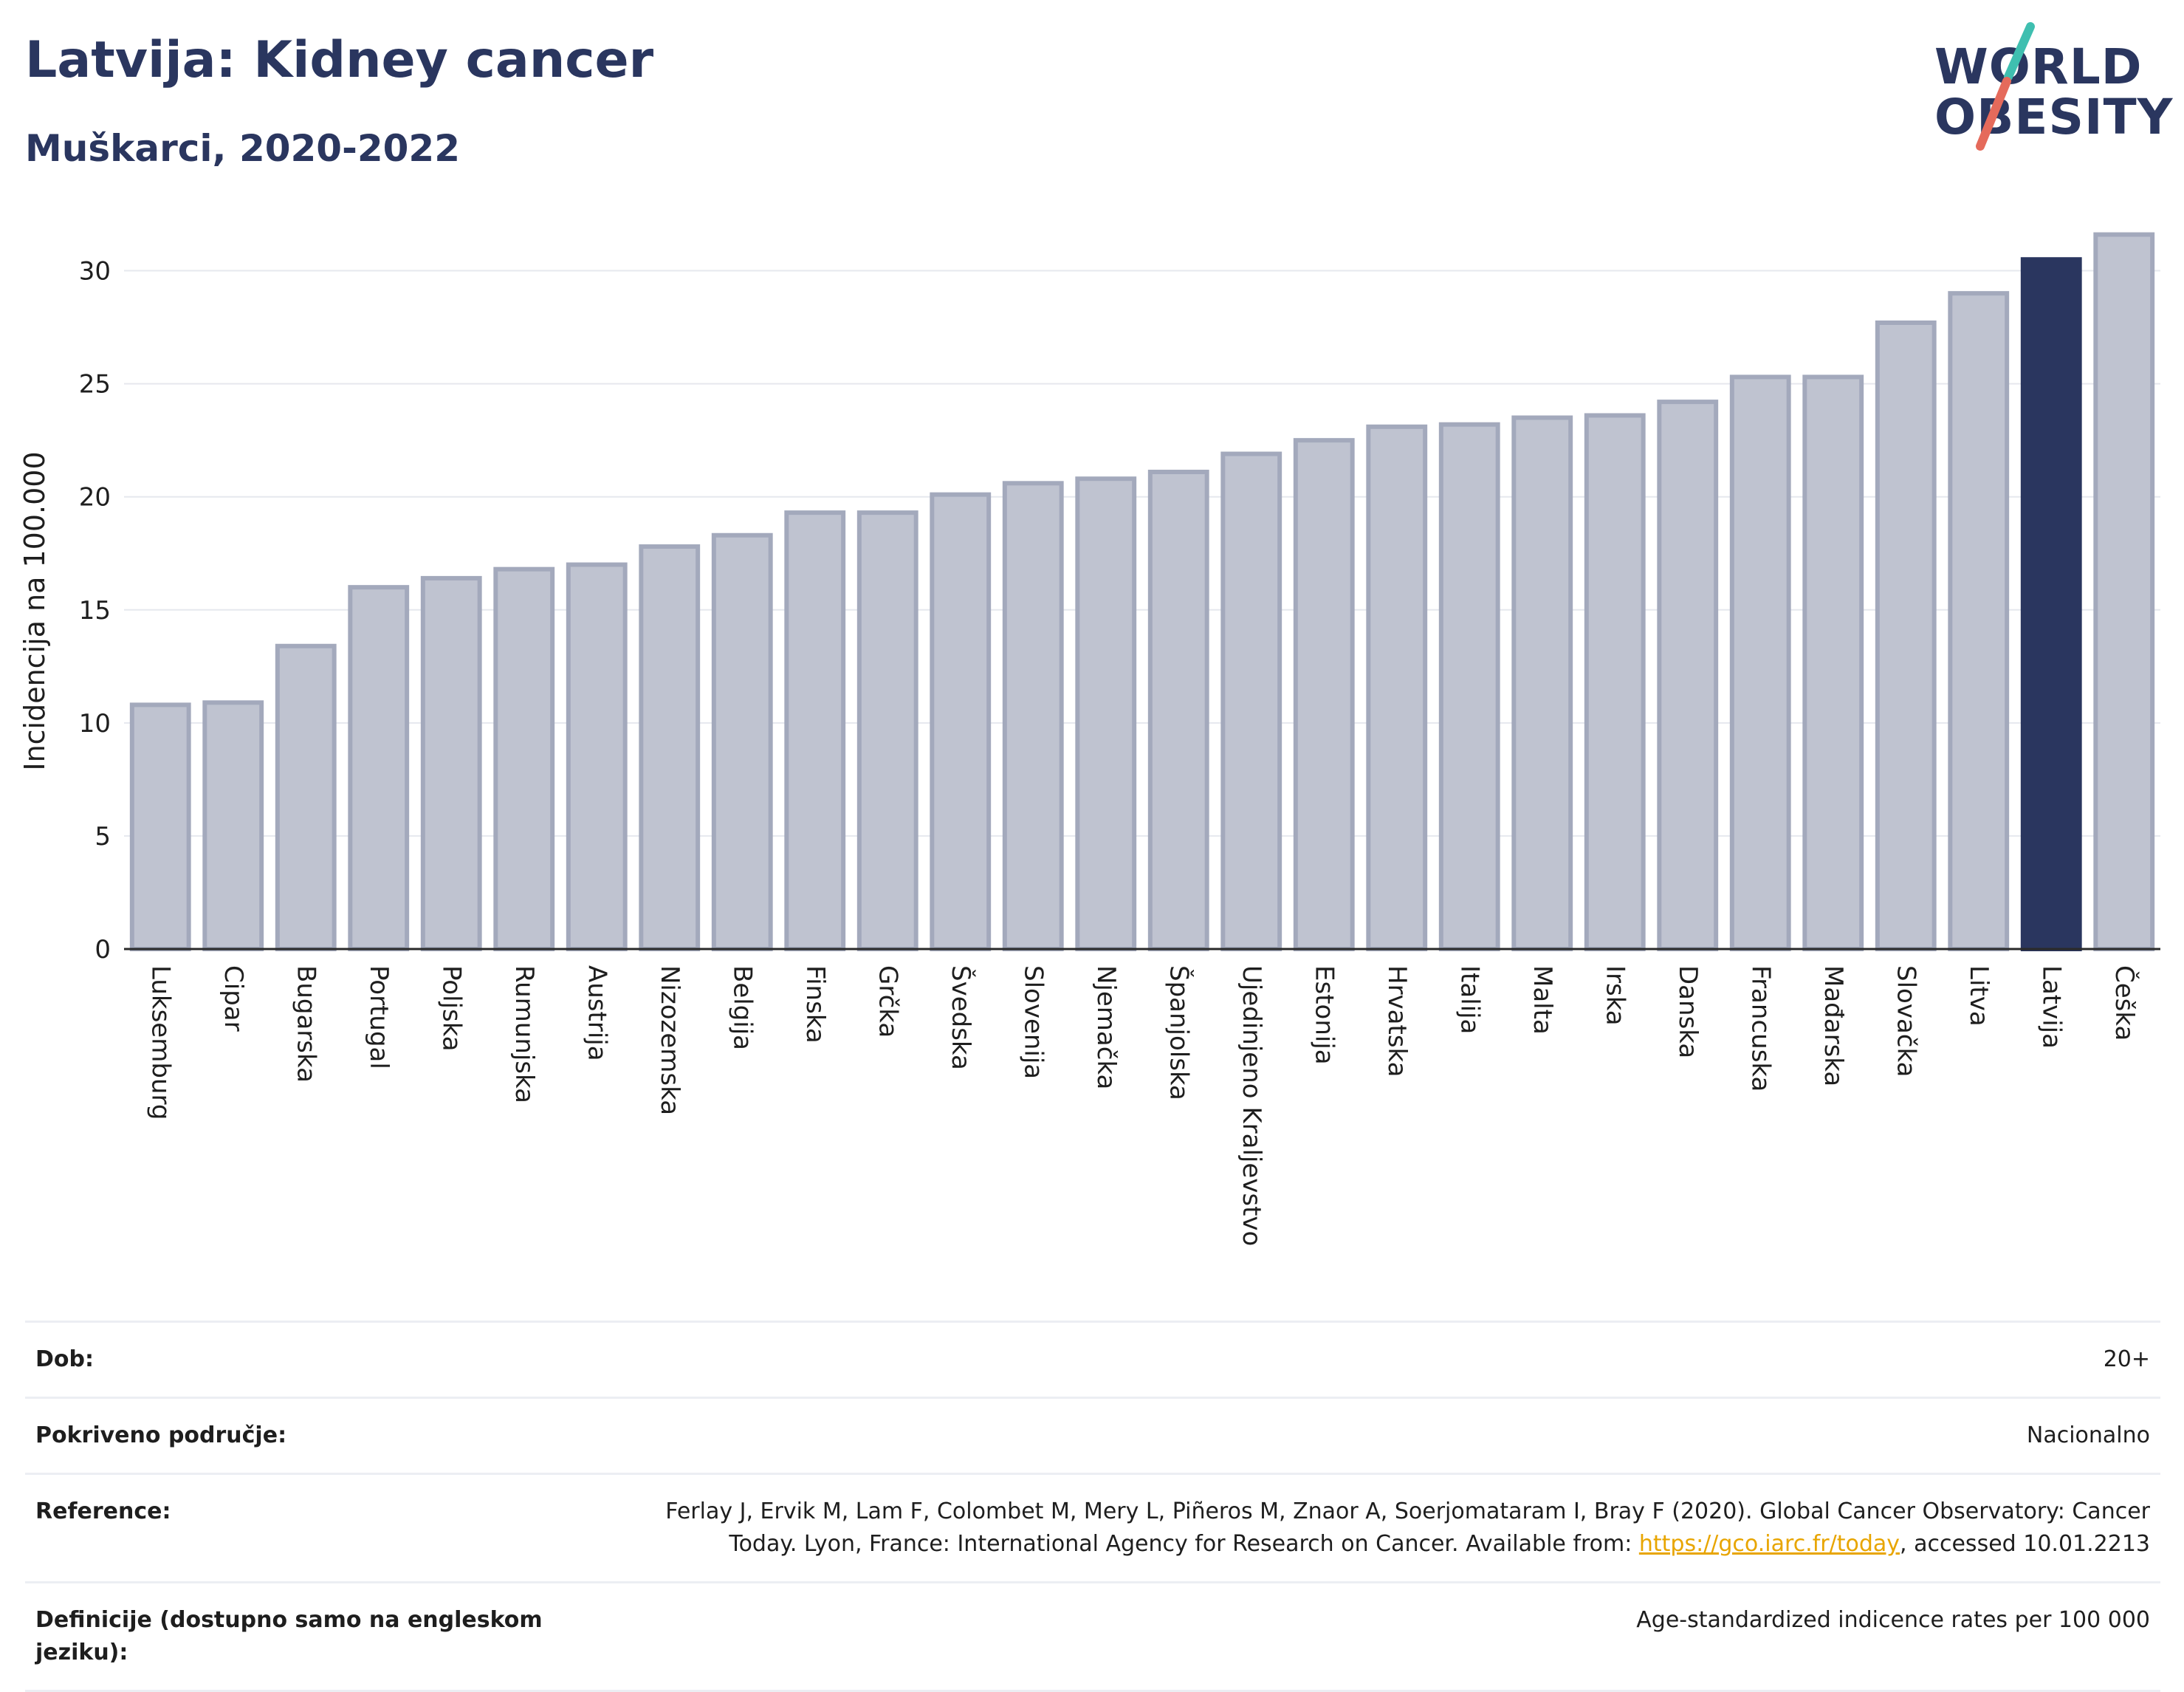 The width and height of the screenshot is (2184, 1692). Describe the element at coordinates (451, 1008) in the screenshot. I see `x-tick-label: Poljska` at that location.